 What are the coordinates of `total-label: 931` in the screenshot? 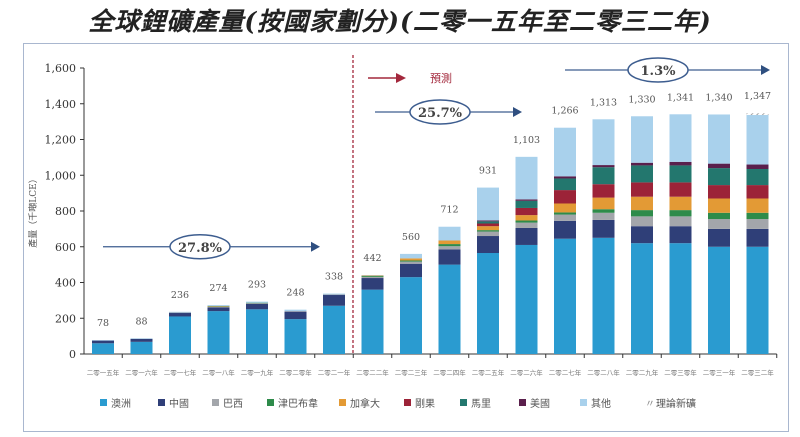 It's located at (488, 171).